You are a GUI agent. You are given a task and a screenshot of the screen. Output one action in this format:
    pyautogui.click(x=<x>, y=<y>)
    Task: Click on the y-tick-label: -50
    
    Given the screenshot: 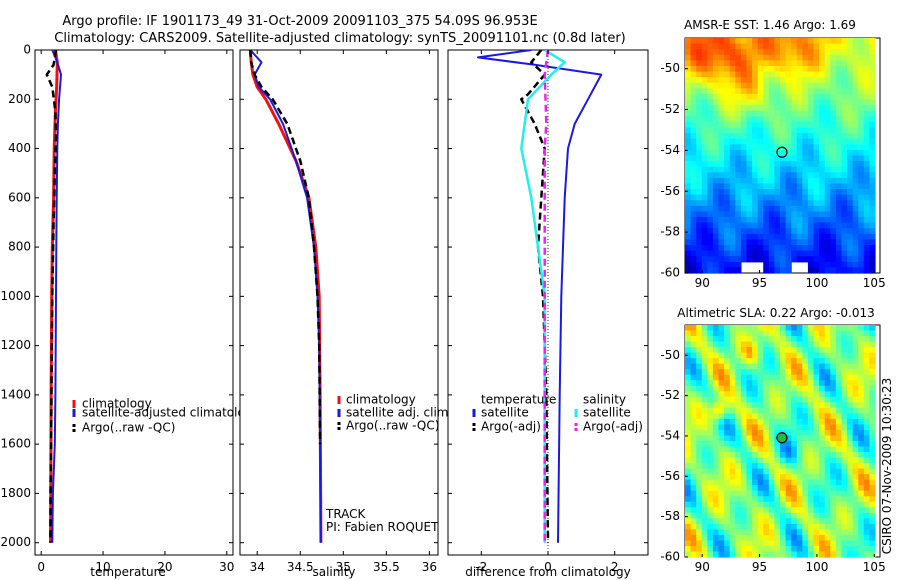 What is the action you would take?
    pyautogui.click(x=670, y=68)
    